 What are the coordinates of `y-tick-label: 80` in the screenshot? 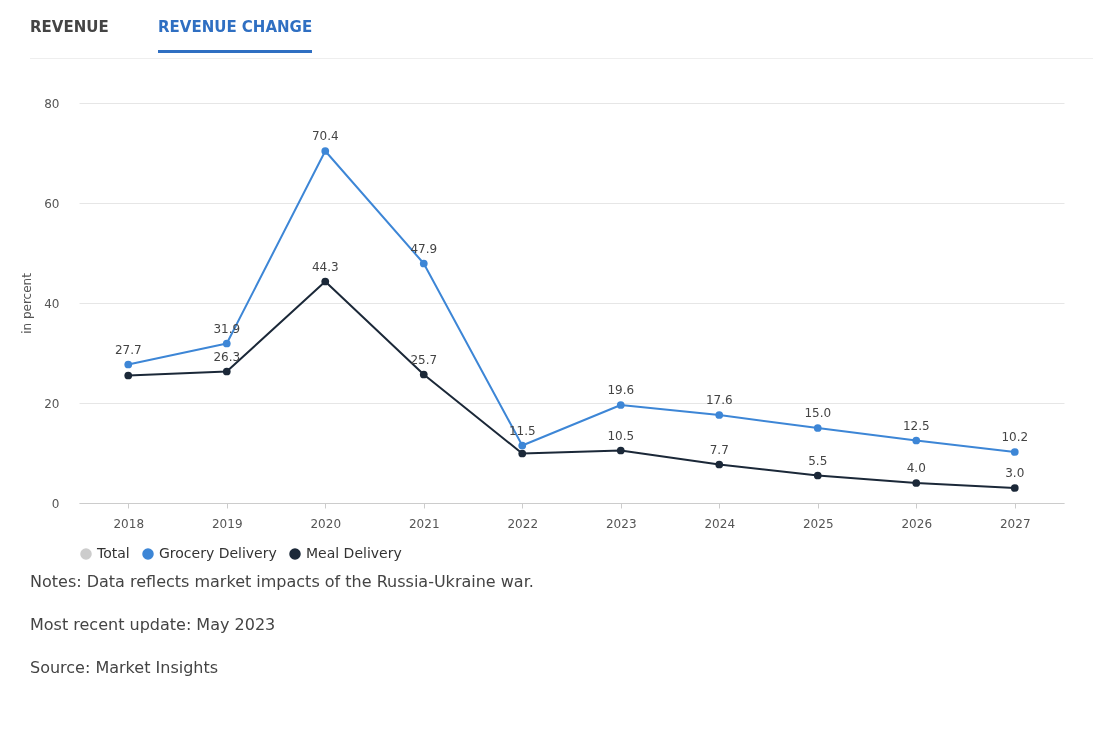 It's located at (52, 103).